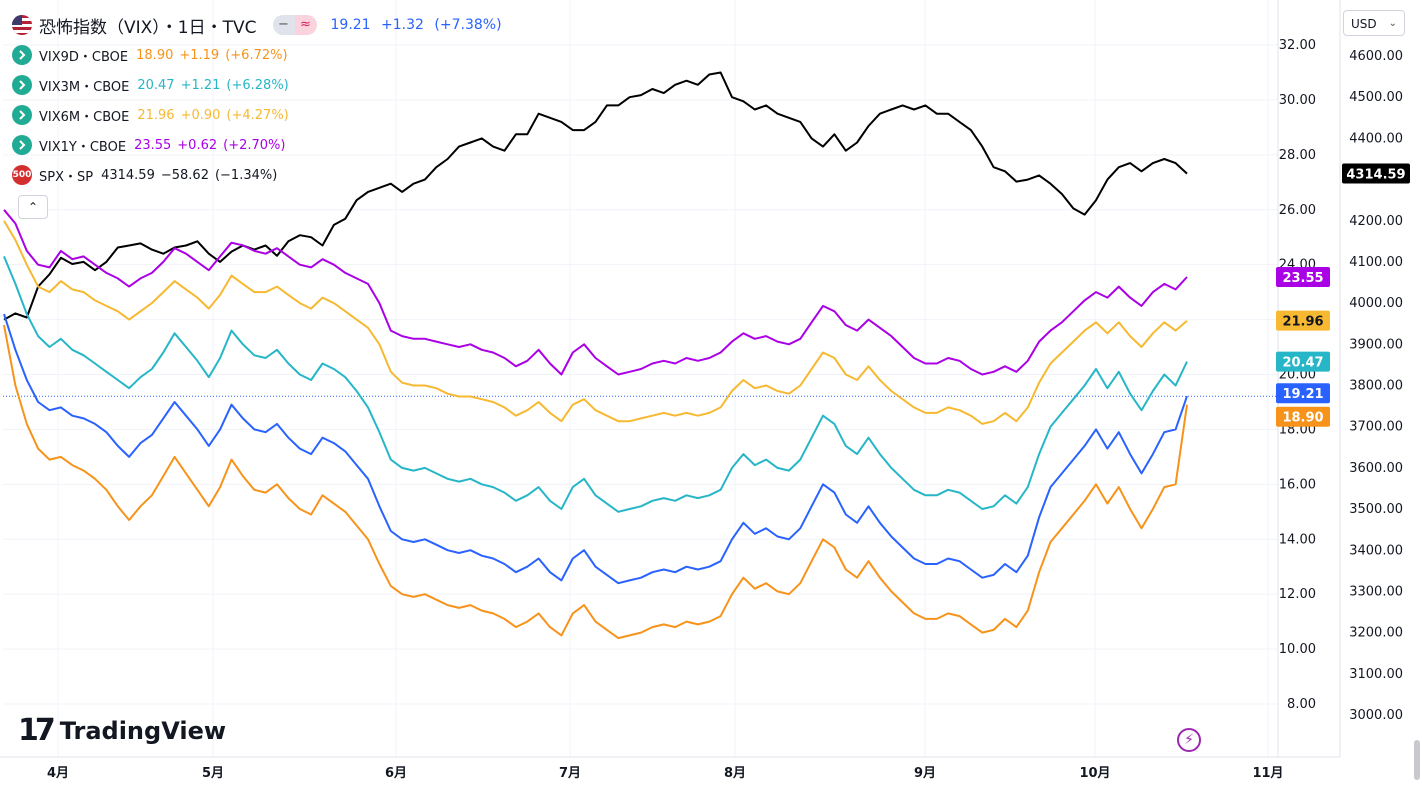 This screenshot has height=795, width=1422. I want to click on legend-row: VIX6M・CBOE 21.96 +0.90 (+4.27%), so click(260, 115).